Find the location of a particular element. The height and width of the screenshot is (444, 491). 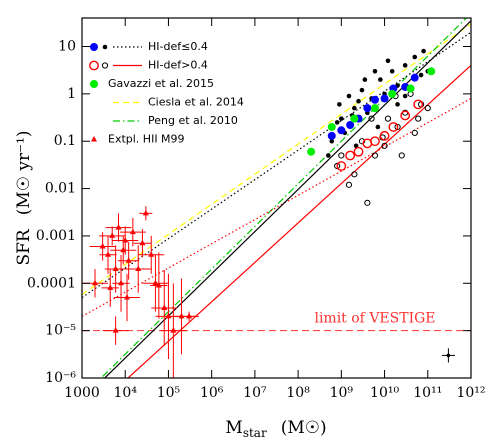

legend-label: Gavazzi et al. 2015 is located at coordinates (161, 83).